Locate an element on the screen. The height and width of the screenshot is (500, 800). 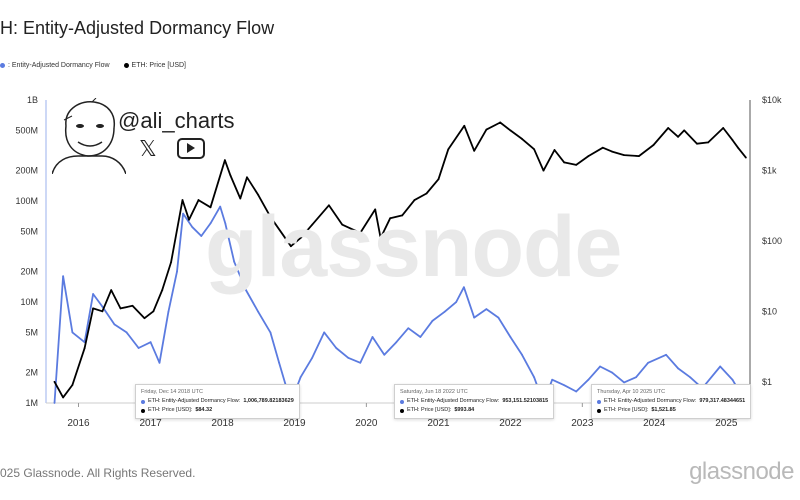
y-left-tick-label: 50M is located at coordinates (29, 231).